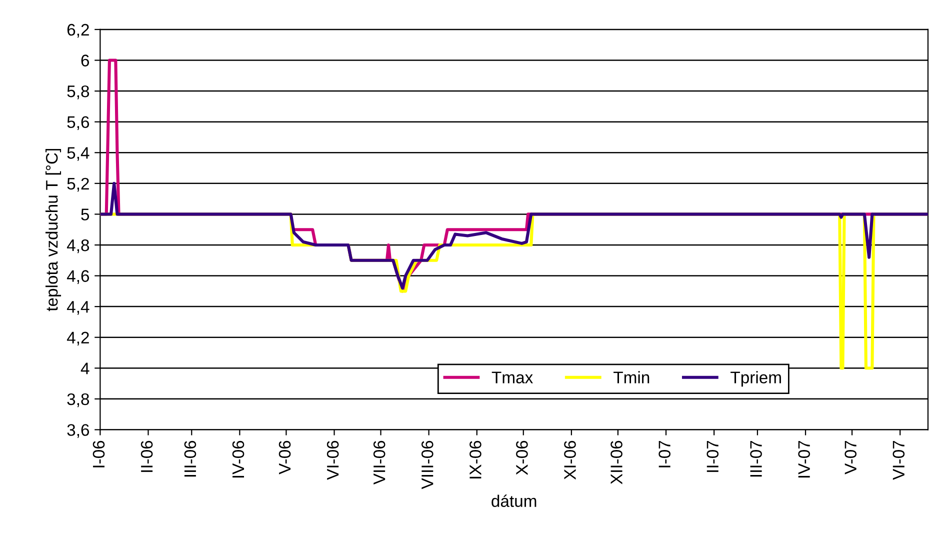 The width and height of the screenshot is (945, 546). I want to click on x-tick-label: II-06, so click(146, 456).